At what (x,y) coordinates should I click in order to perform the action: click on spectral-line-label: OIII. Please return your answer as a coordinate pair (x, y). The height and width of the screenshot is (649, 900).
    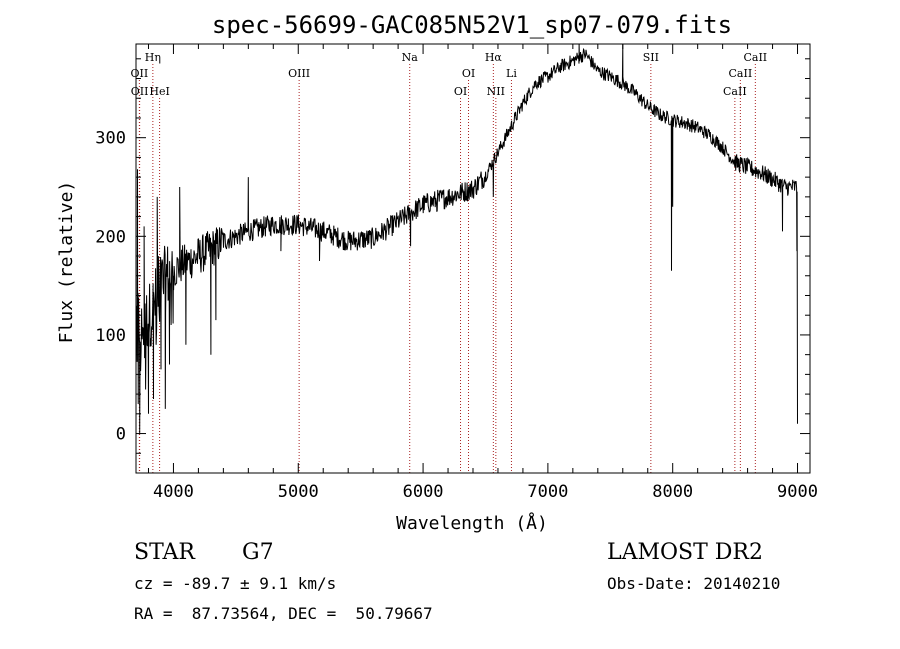
    Looking at the image, I should click on (299, 73).